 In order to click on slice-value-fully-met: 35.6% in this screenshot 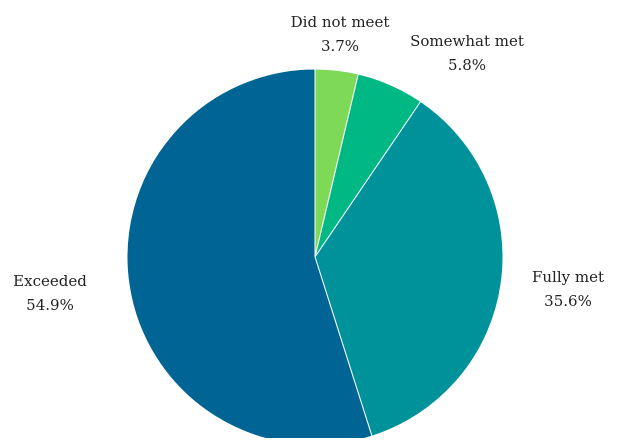, I will do `click(568, 301)`.